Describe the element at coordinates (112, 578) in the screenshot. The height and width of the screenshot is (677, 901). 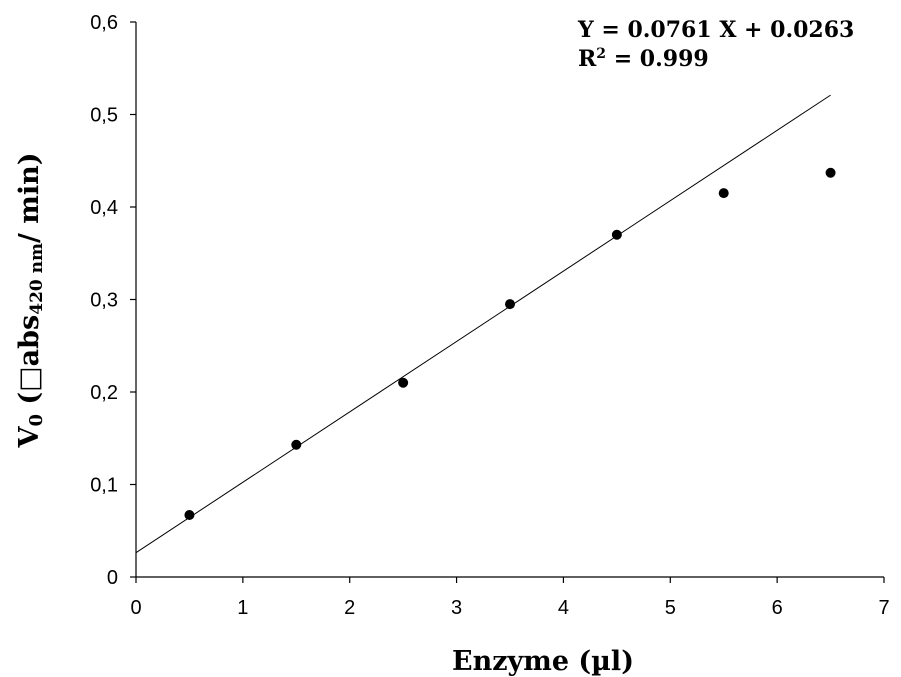
I see `y-tick-label: 0` at that location.